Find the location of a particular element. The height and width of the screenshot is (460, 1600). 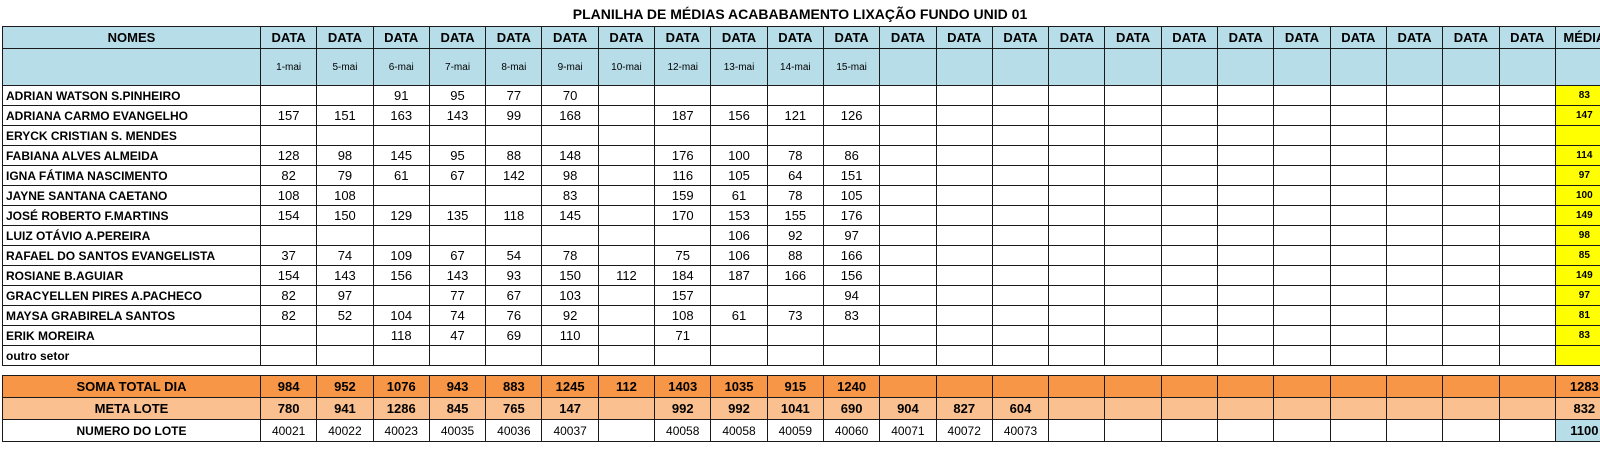

worker-name: ADRIAN WATSON S.PINHEIRO is located at coordinates (131, 95).